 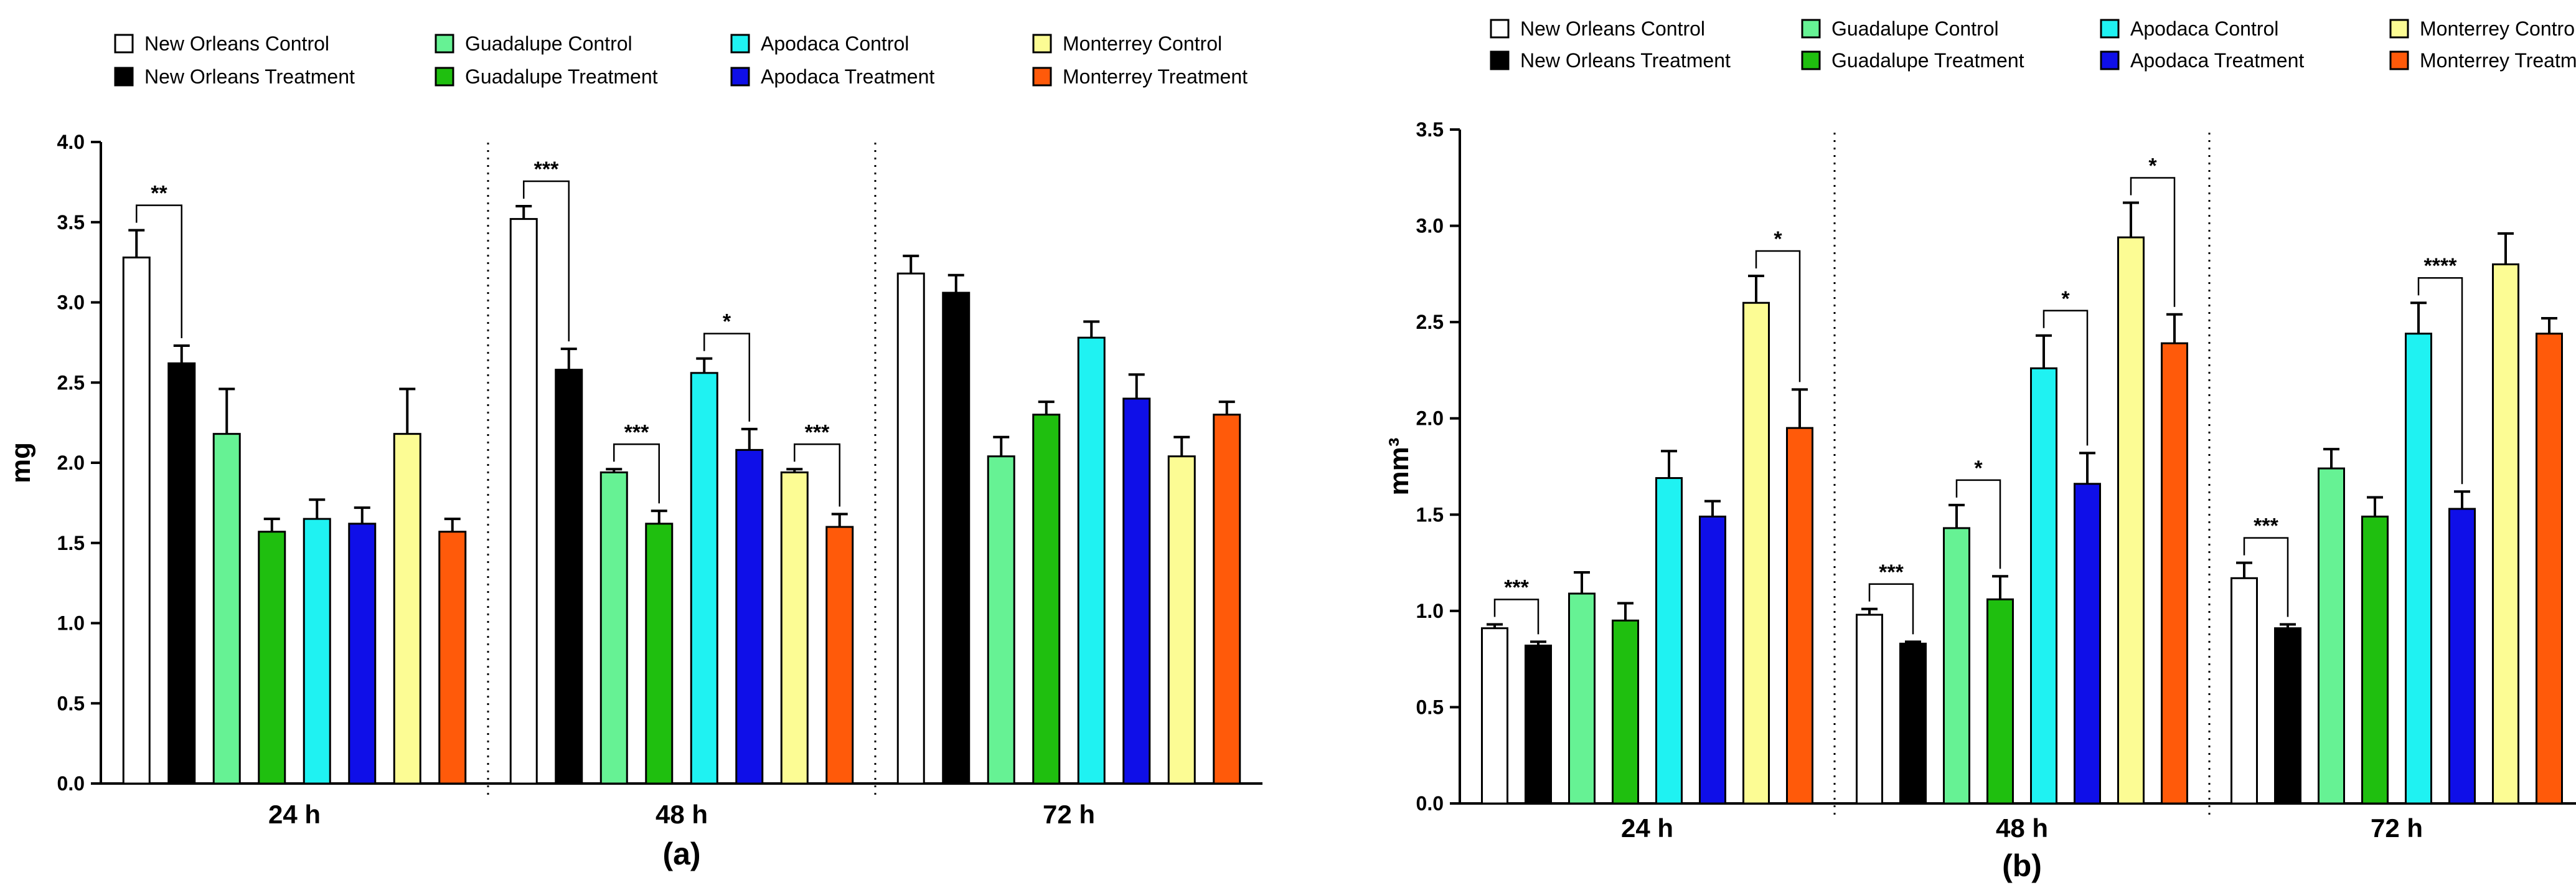 I want to click on significance-label: ****, so click(x=2441, y=266).